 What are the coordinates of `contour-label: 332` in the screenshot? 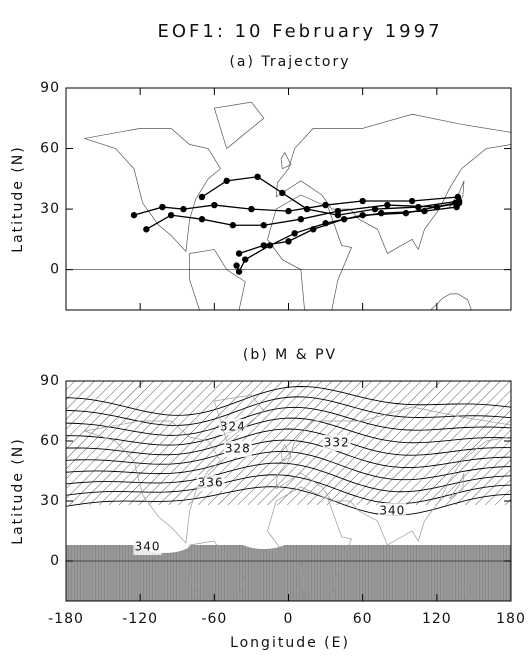 It's located at (337, 443).